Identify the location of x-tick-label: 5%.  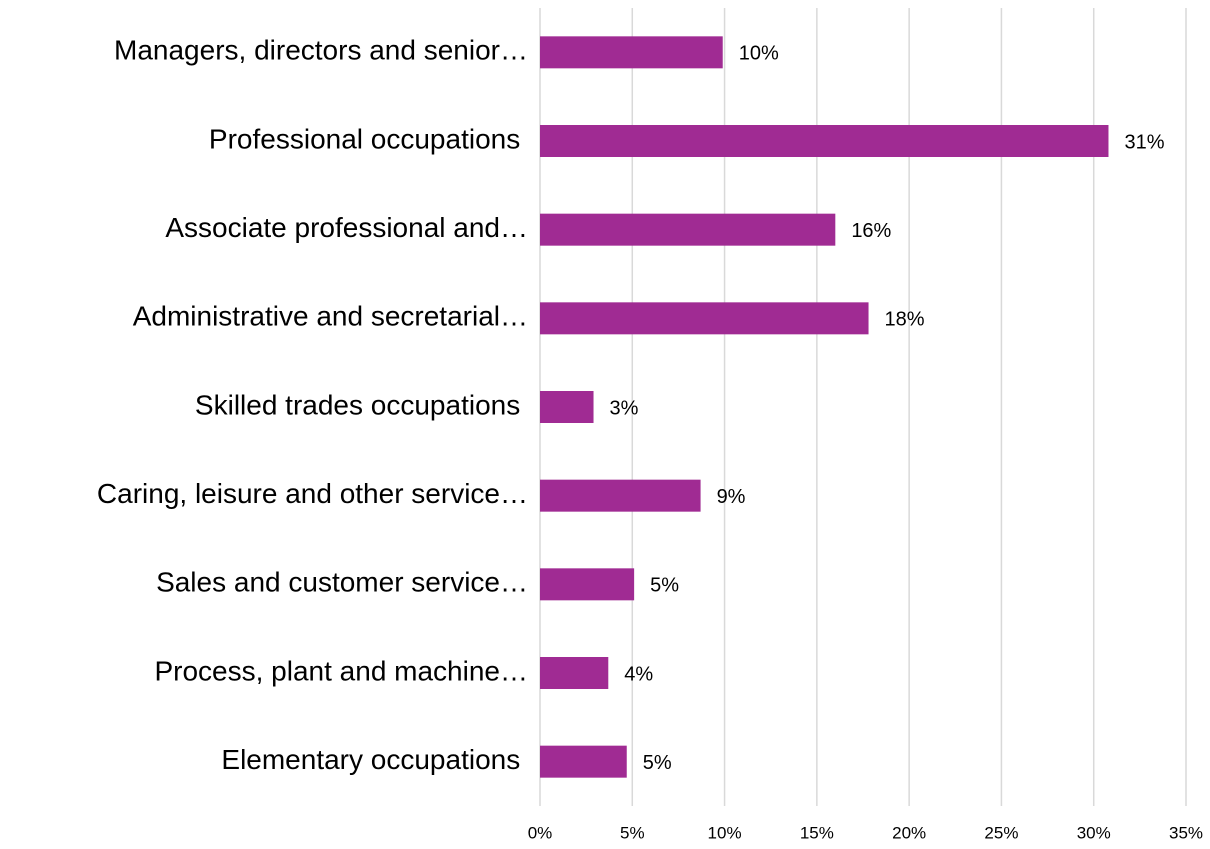
(632, 832).